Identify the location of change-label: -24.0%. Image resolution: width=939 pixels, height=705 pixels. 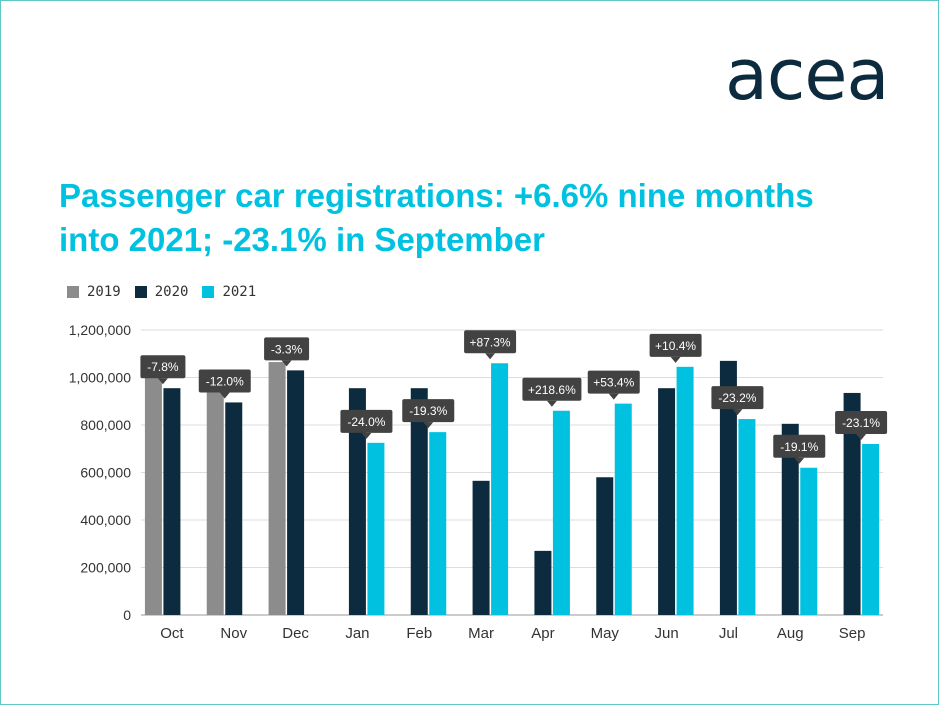
(366, 422).